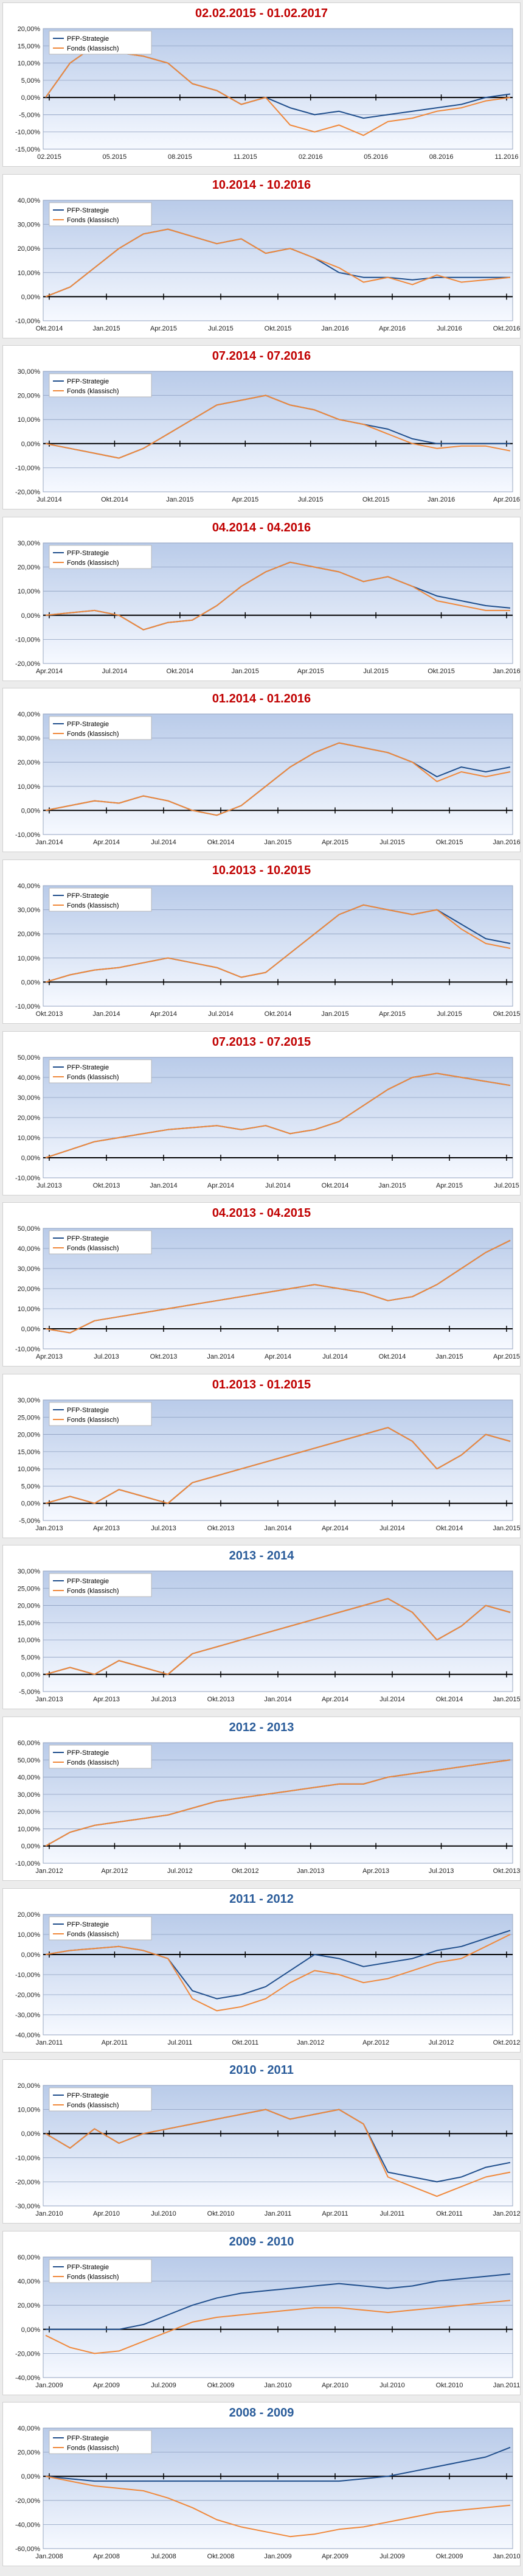 This screenshot has width=523, height=2576. I want to click on chart-title: 01.2014 - 01.2016, so click(261, 699).